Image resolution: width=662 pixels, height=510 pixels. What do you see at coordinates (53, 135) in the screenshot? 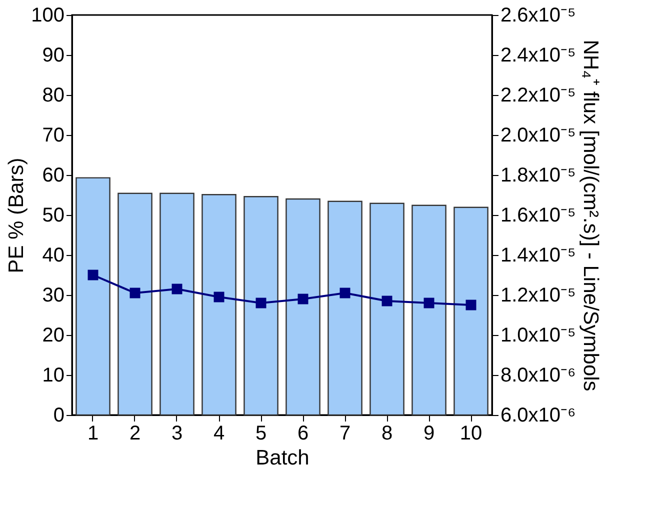
I see `y-tick-label: 70` at bounding box center [53, 135].